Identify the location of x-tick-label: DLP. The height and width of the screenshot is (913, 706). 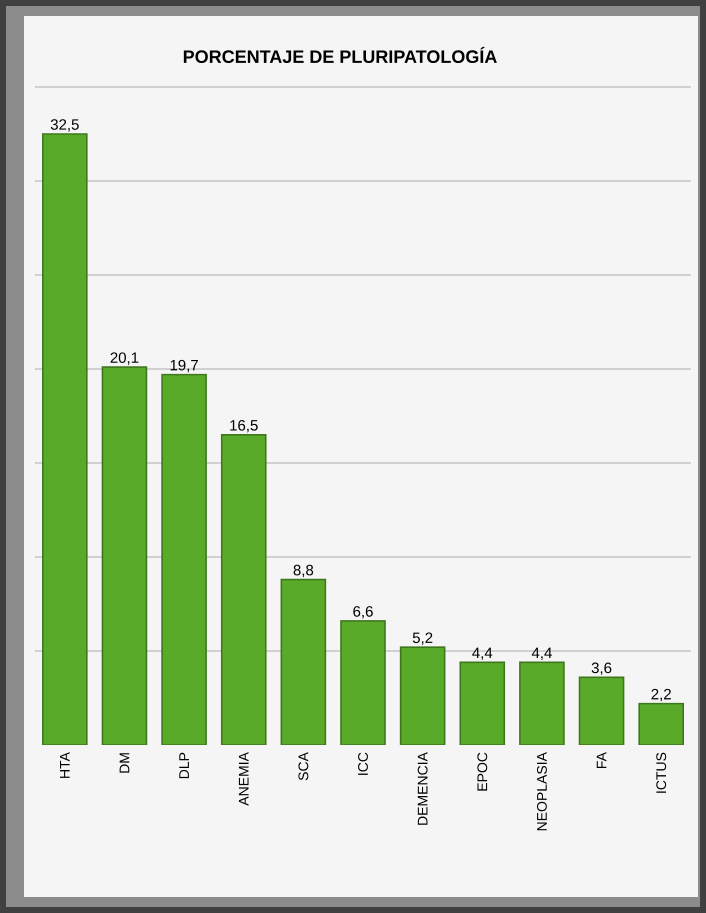
(184, 765).